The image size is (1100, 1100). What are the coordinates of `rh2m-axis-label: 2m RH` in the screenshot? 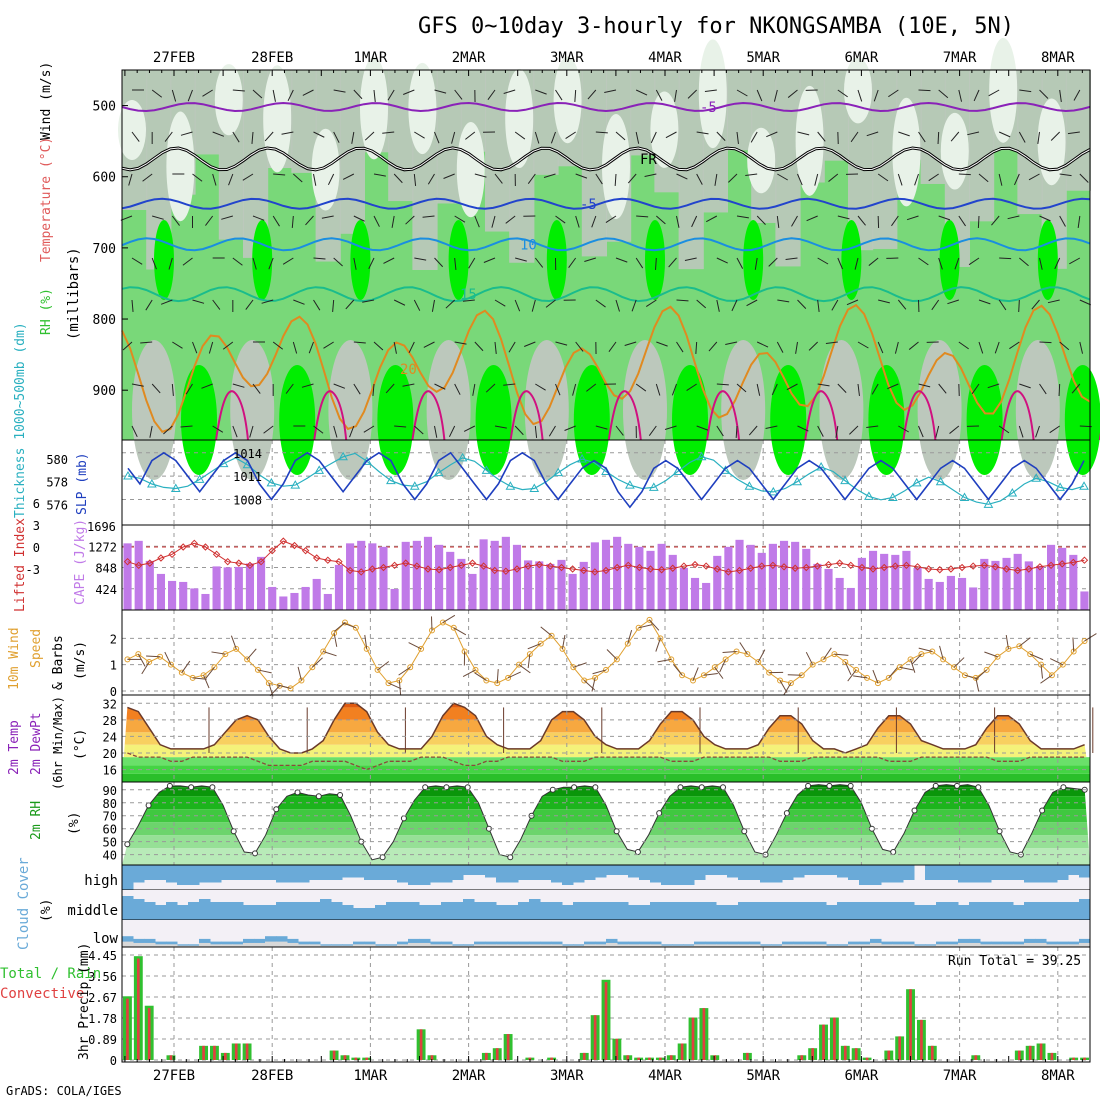 It's located at (36, 820).